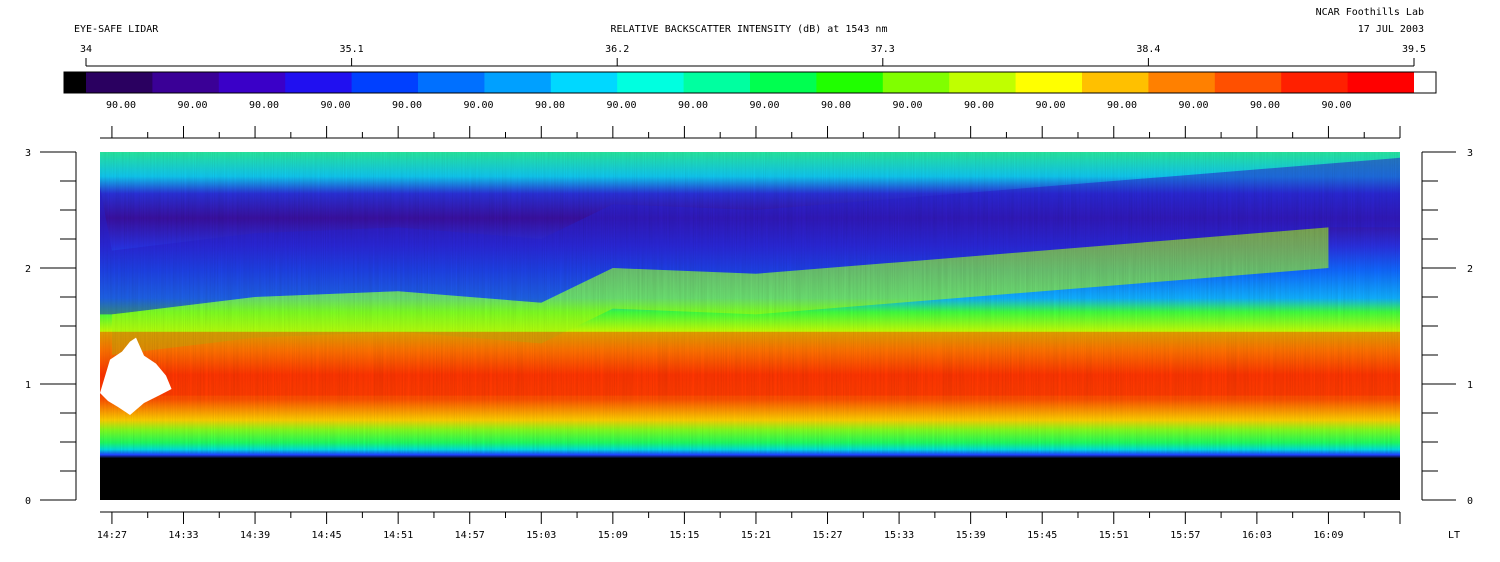 Image resolution: width=1500 pixels, height=562 pixels. Describe the element at coordinates (1185, 535) in the screenshot. I see `x-tick-label: 15:57` at that location.